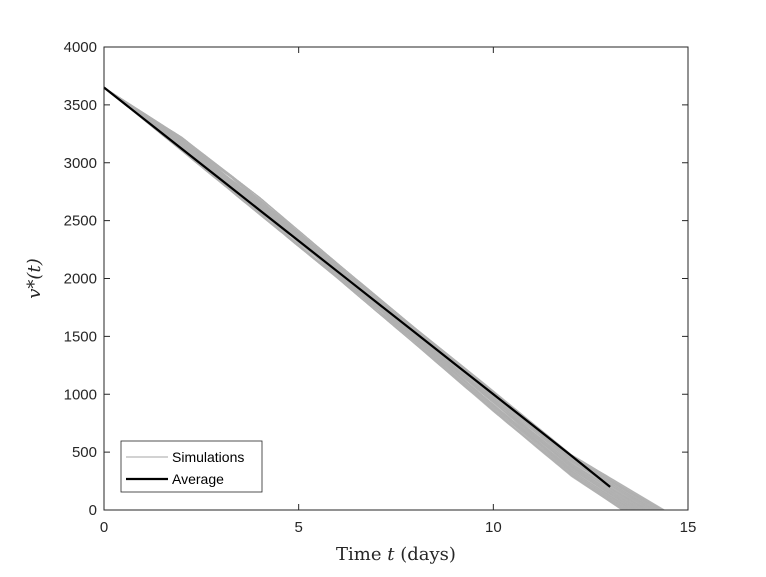  Describe the element at coordinates (80, 47) in the screenshot. I see `y-tick-label: 4000` at that location.